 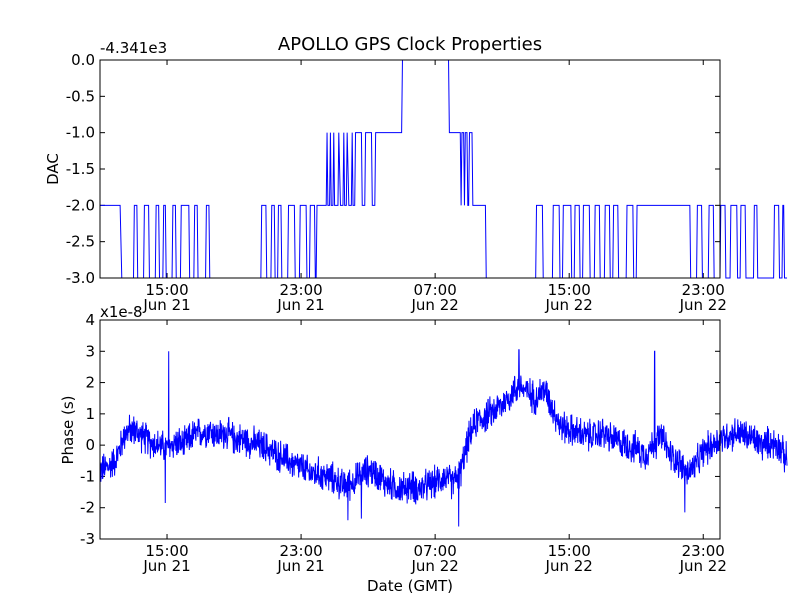 What do you see at coordinates (83, 60) in the screenshot?
I see `dac-ytick-label: 0.0` at bounding box center [83, 60].